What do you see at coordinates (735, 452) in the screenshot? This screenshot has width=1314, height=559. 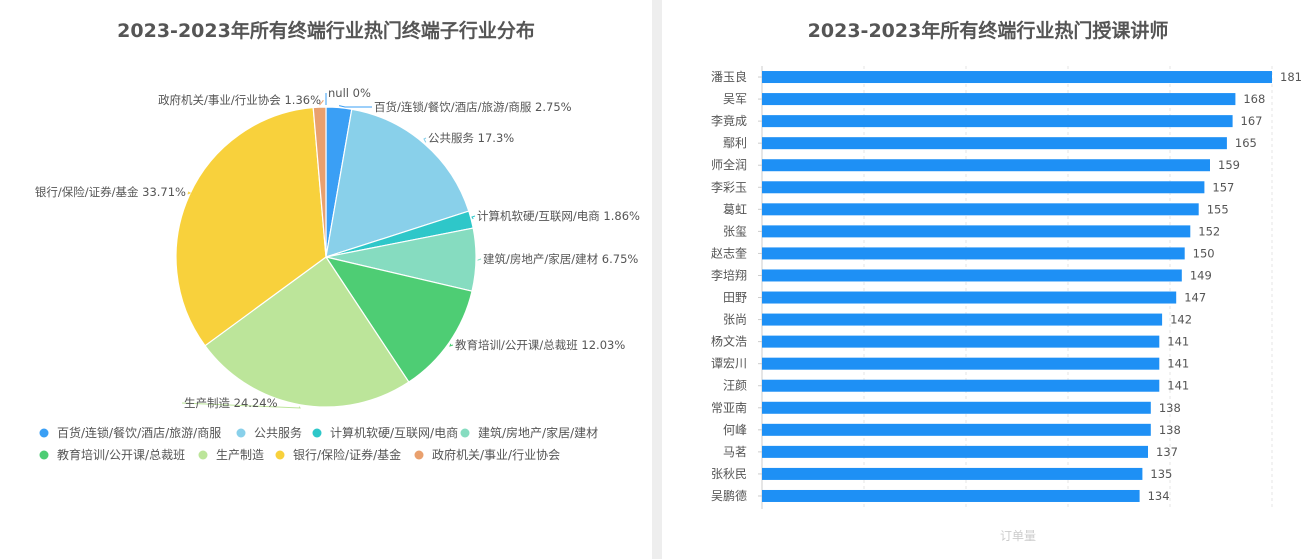 I see `y-tick-label: 马茗` at bounding box center [735, 452].